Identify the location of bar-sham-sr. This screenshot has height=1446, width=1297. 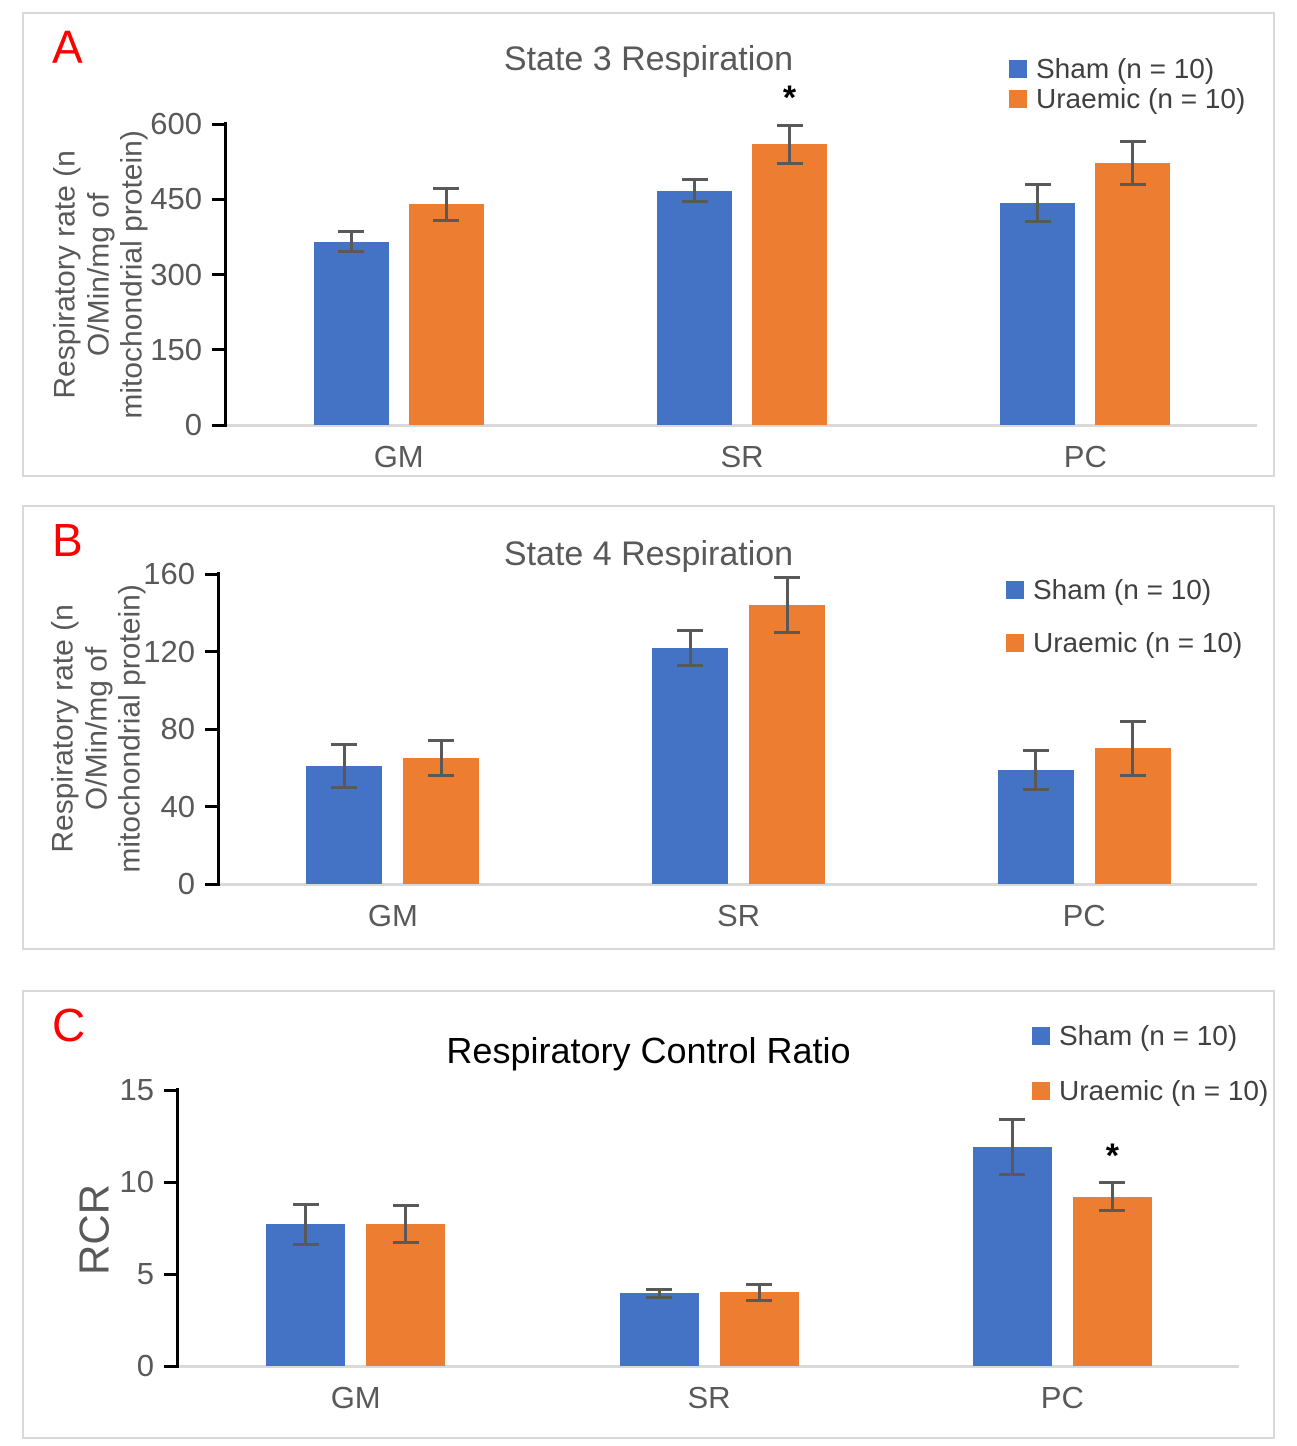
(690, 765).